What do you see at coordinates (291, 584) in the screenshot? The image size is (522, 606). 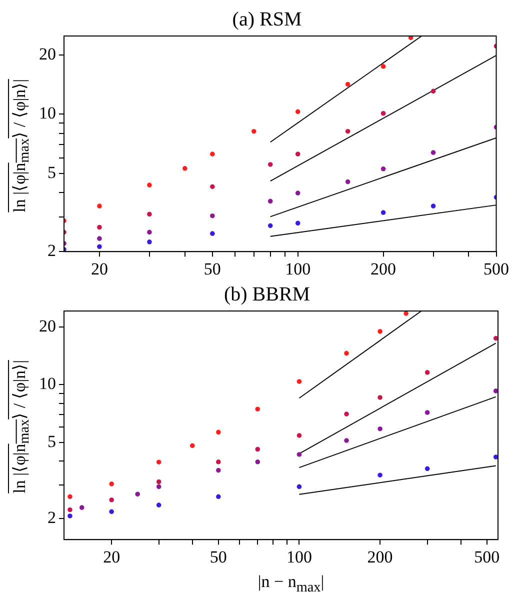 I see `x-axis-title: |n − n$_{max}$|` at bounding box center [291, 584].